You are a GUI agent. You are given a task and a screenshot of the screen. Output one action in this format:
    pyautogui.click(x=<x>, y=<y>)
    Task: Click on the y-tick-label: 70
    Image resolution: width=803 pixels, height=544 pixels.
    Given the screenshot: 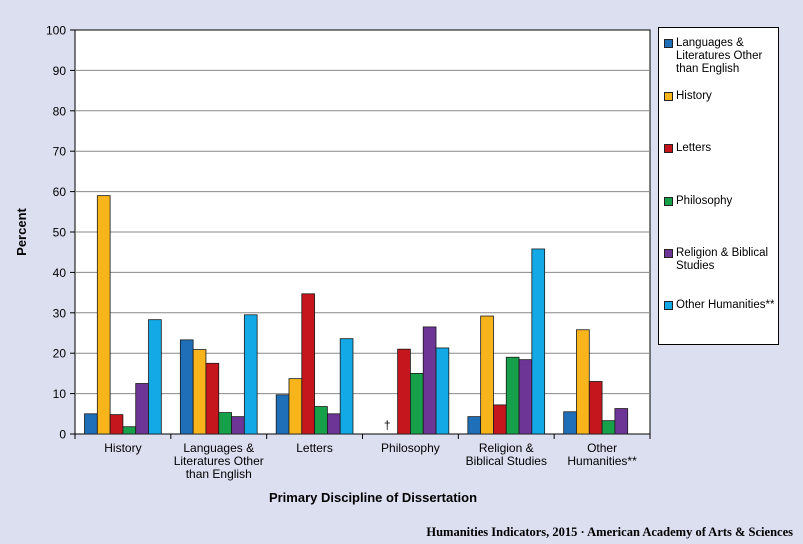 What is the action you would take?
    pyautogui.click(x=60, y=152)
    